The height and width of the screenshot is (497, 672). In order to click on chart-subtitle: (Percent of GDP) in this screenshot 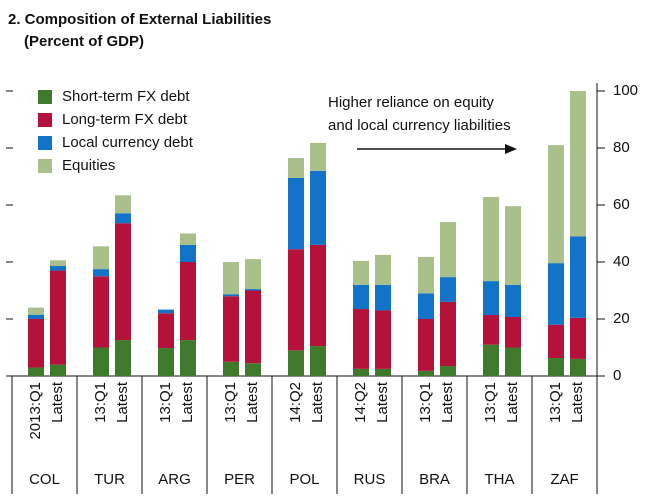, I will do `click(84, 41)`.